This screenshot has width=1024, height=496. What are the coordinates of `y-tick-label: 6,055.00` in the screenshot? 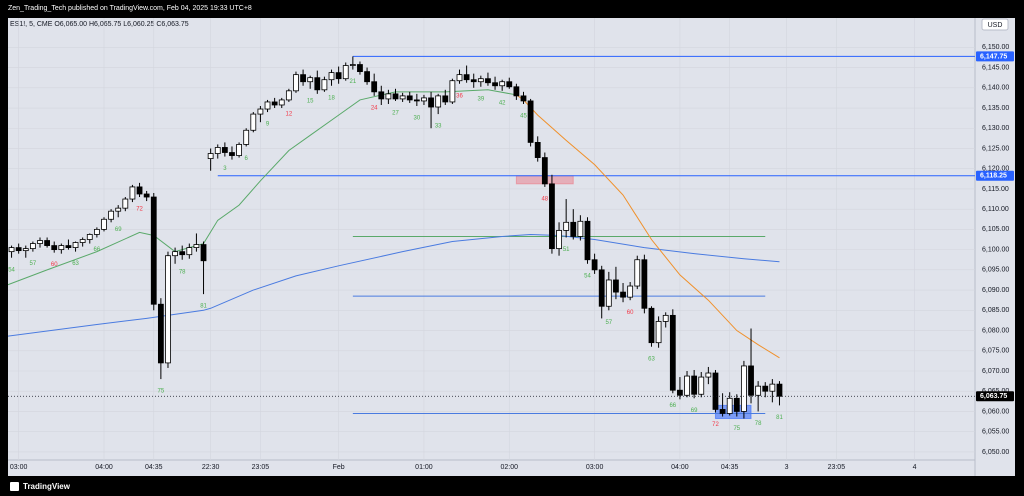 It's located at (995, 432).